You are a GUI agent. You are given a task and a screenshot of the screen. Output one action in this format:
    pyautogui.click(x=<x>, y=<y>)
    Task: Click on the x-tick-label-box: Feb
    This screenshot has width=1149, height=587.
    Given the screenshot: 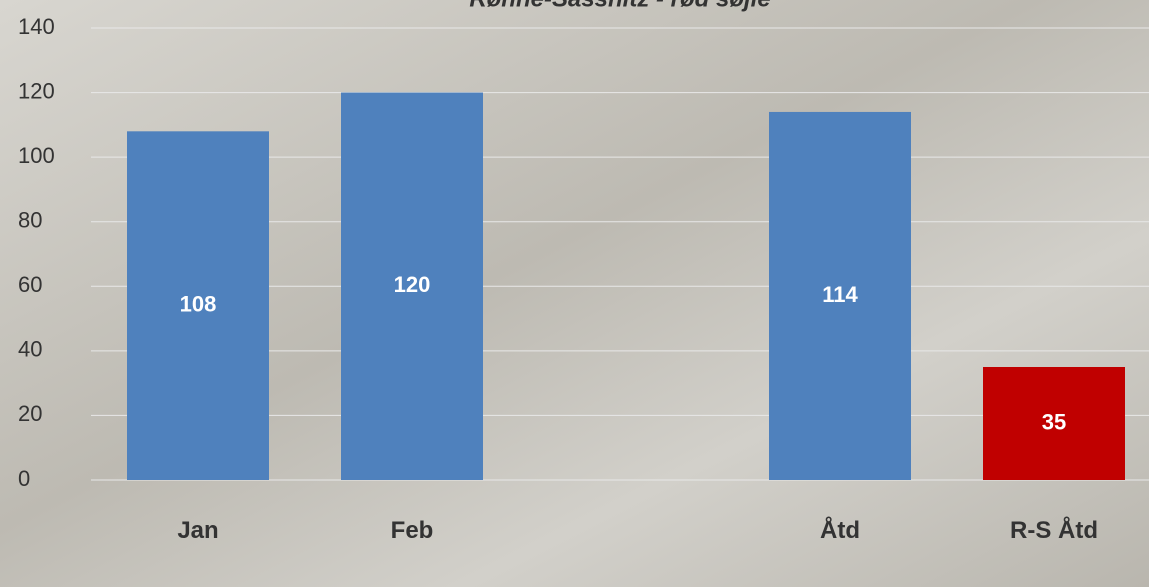 What is the action you would take?
    pyautogui.click(x=412, y=530)
    